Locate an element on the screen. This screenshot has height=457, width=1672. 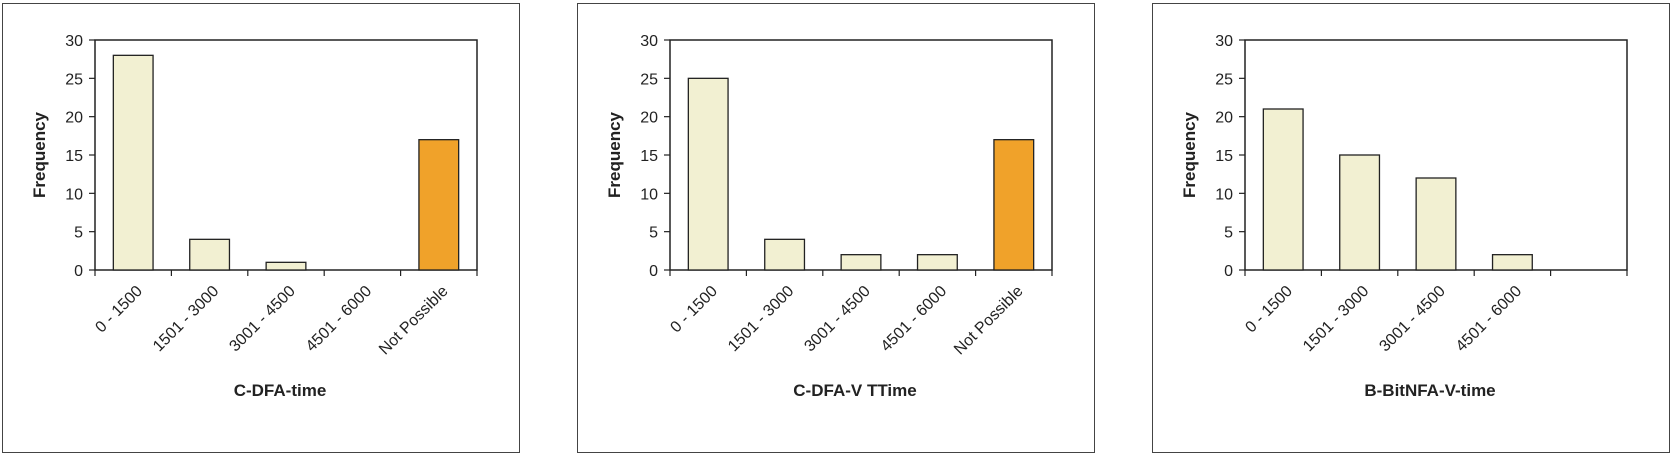
x-axis-title: B-BitNFA-V-time is located at coordinates (1429, 390).